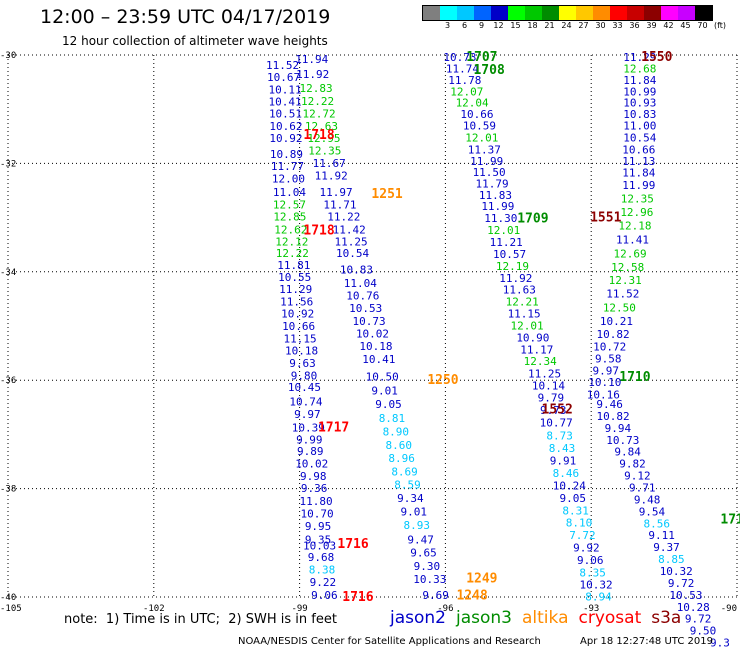 The image size is (740, 650). What do you see at coordinates (545, 618) in the screenshot?
I see `legend-item-altika: altika` at bounding box center [545, 618].